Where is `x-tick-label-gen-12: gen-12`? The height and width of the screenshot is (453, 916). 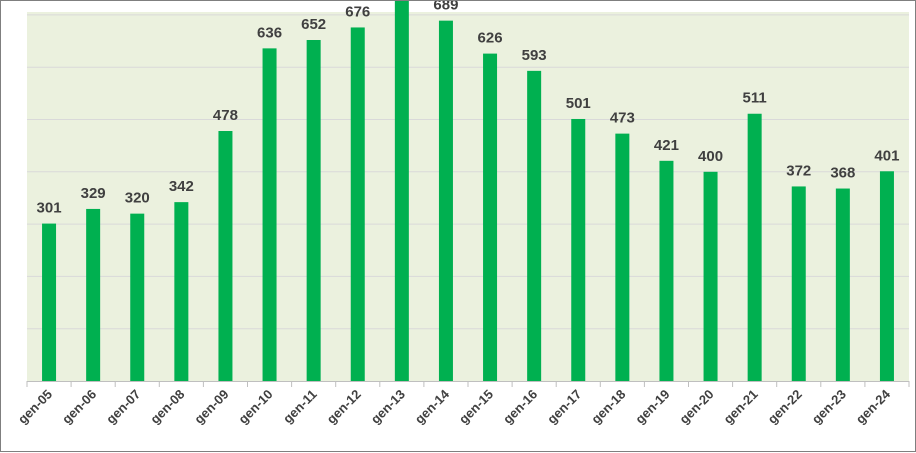 x-tick-label-gen-12: gen-12 is located at coordinates (344, 407).